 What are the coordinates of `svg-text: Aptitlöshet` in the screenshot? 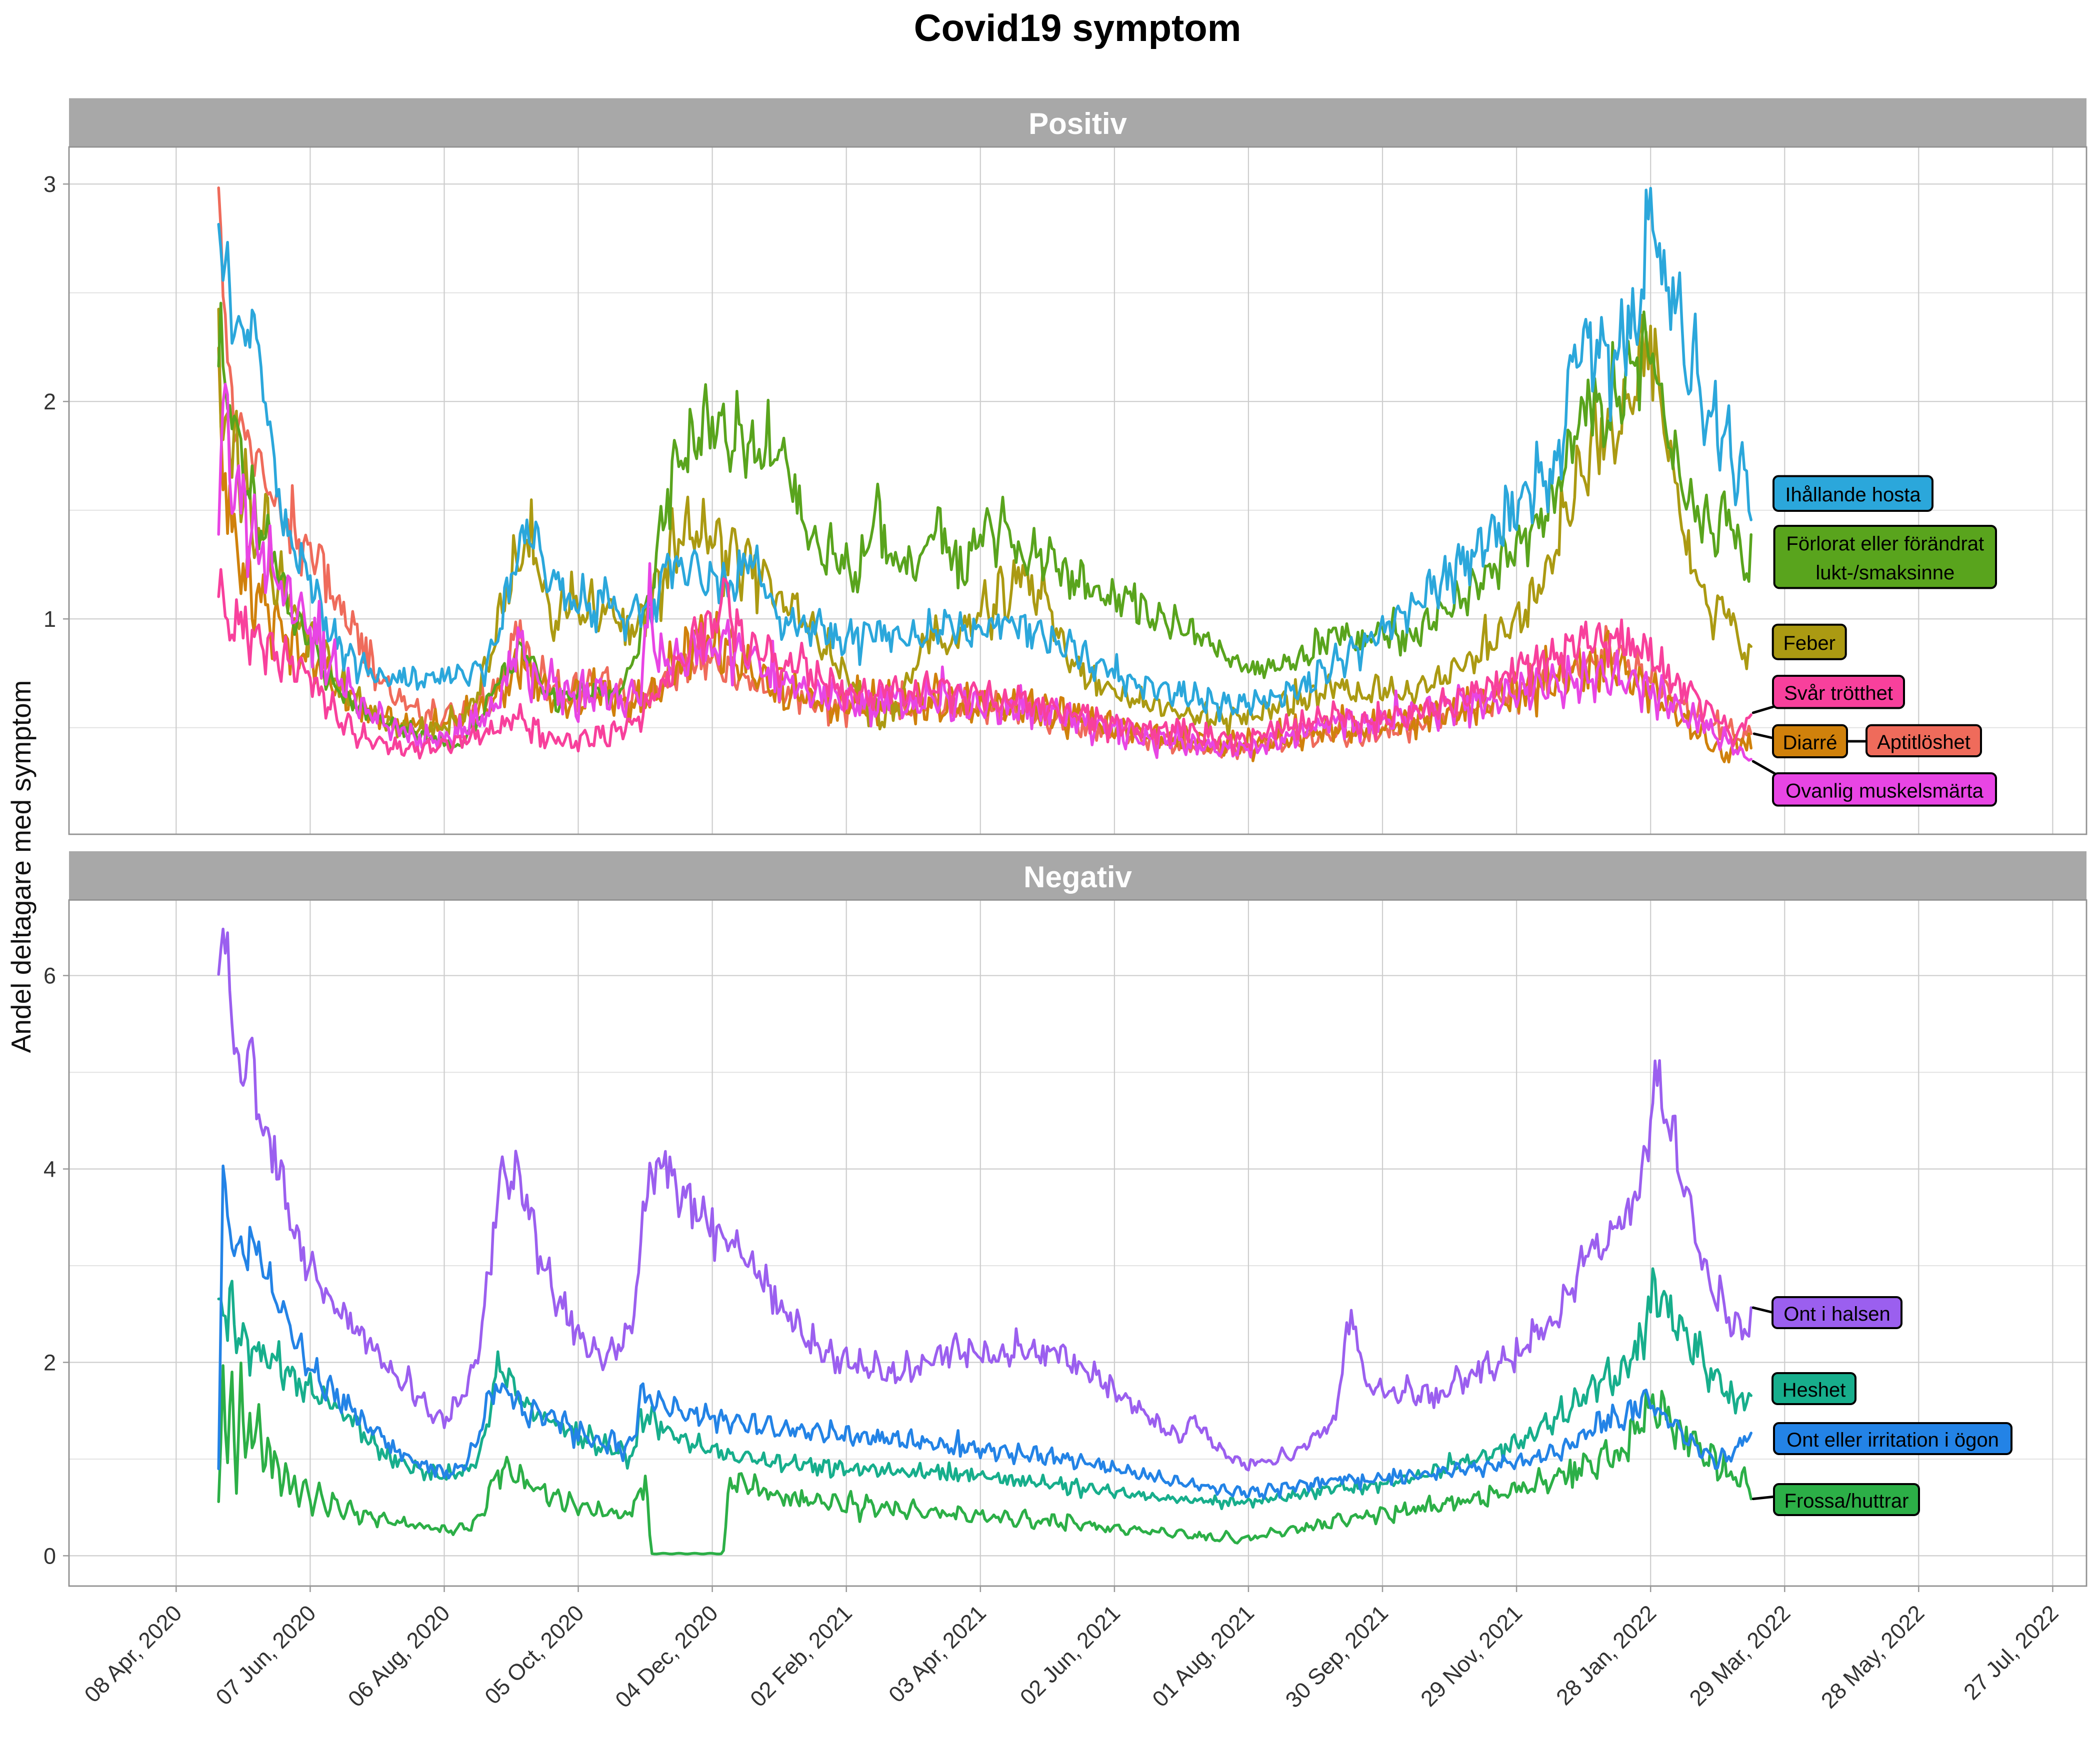 It's located at (1923, 742).